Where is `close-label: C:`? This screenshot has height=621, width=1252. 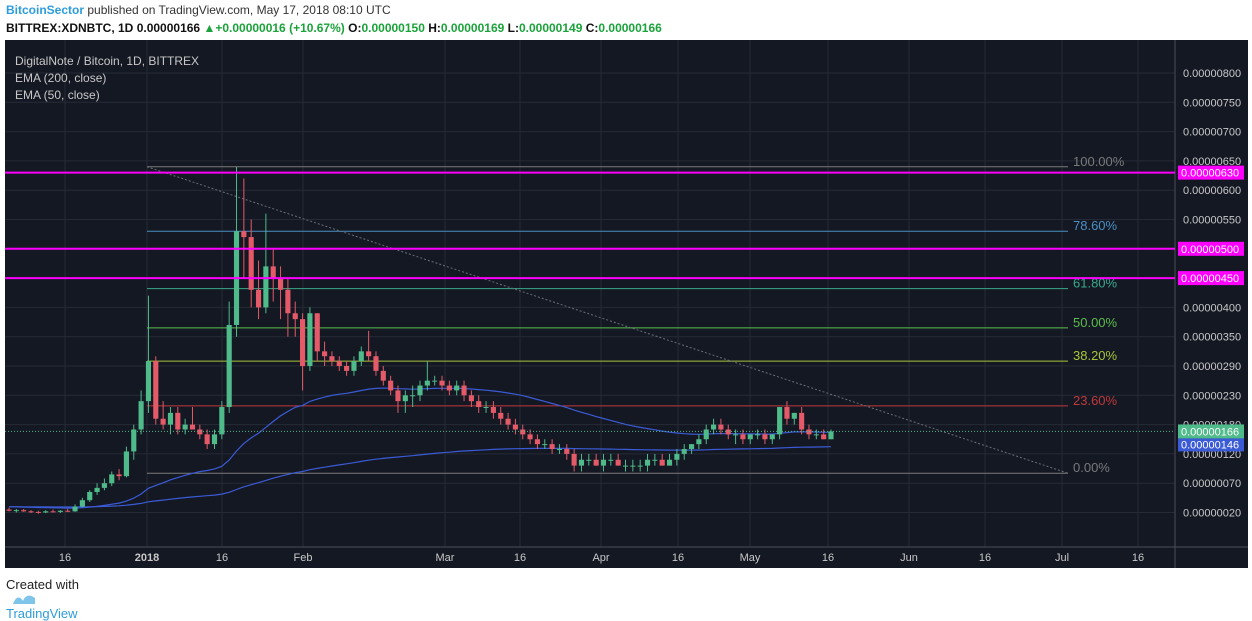
close-label: C: is located at coordinates (592, 28).